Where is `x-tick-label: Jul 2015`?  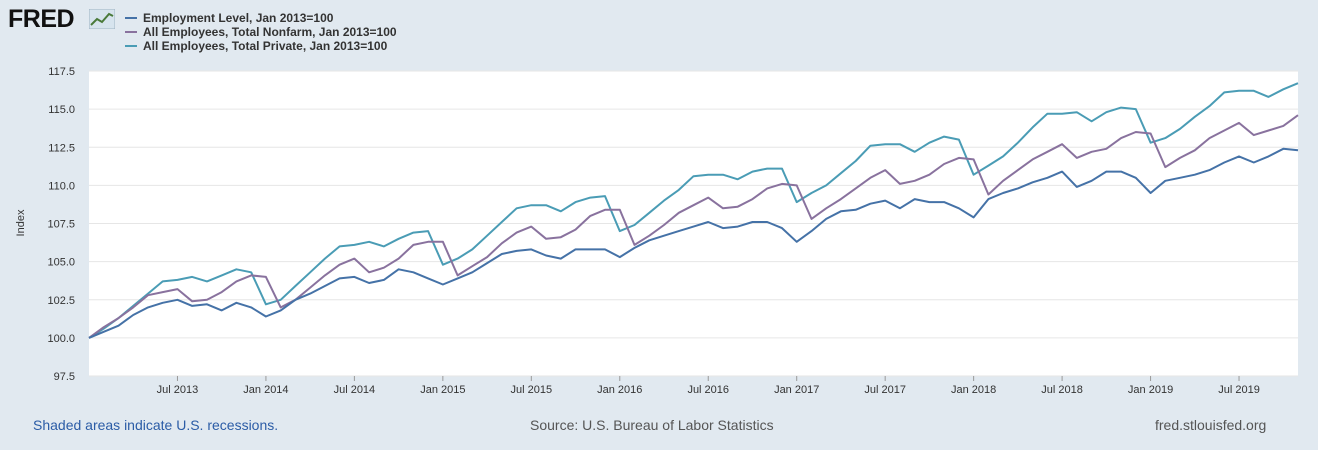 x-tick-label: Jul 2015 is located at coordinates (532, 390).